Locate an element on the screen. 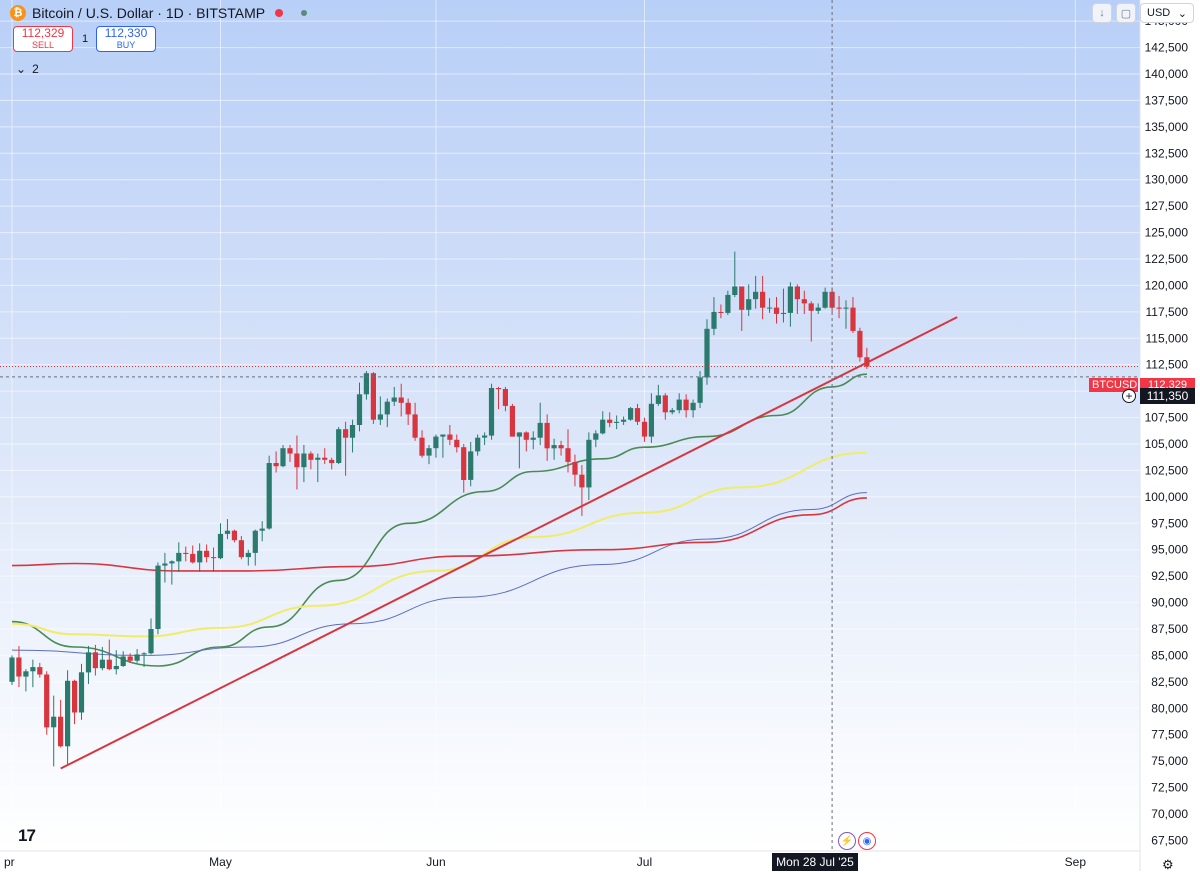  buy-button: 112,330 BUY is located at coordinates (126, 39).